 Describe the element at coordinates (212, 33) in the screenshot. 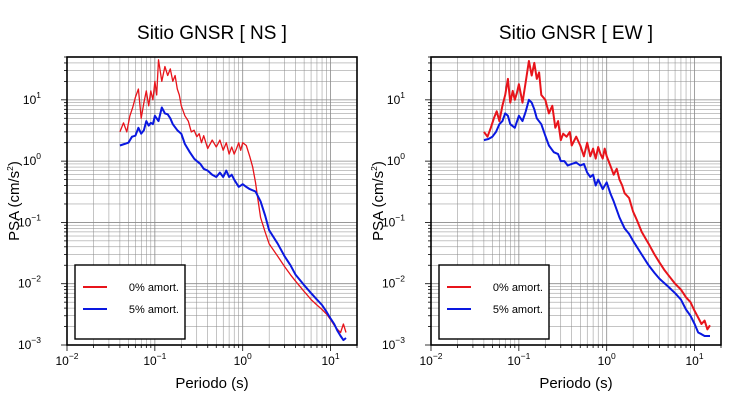

I see `chart-title: Sitio GNSR [ NS ]` at that location.